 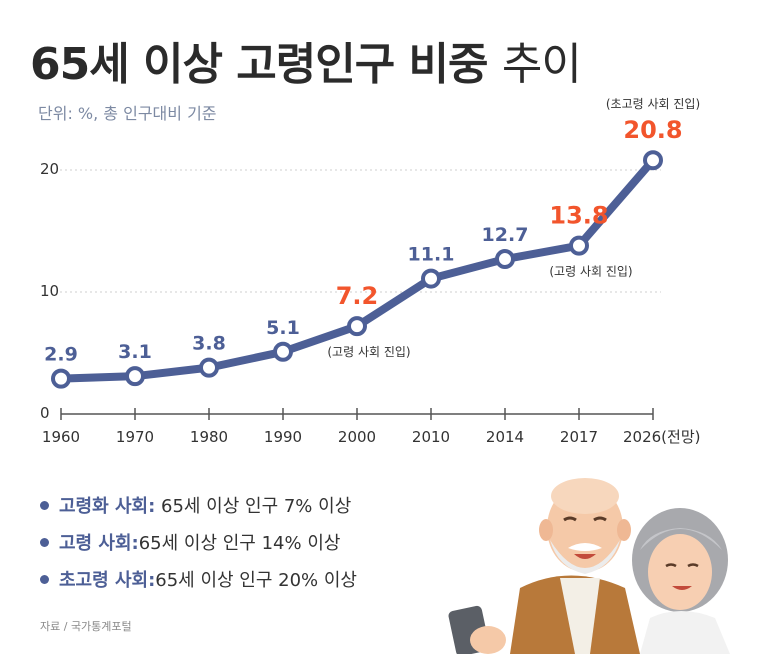 What do you see at coordinates (661, 437) in the screenshot?
I see `x-tick-label: 2026(전망)` at bounding box center [661, 437].